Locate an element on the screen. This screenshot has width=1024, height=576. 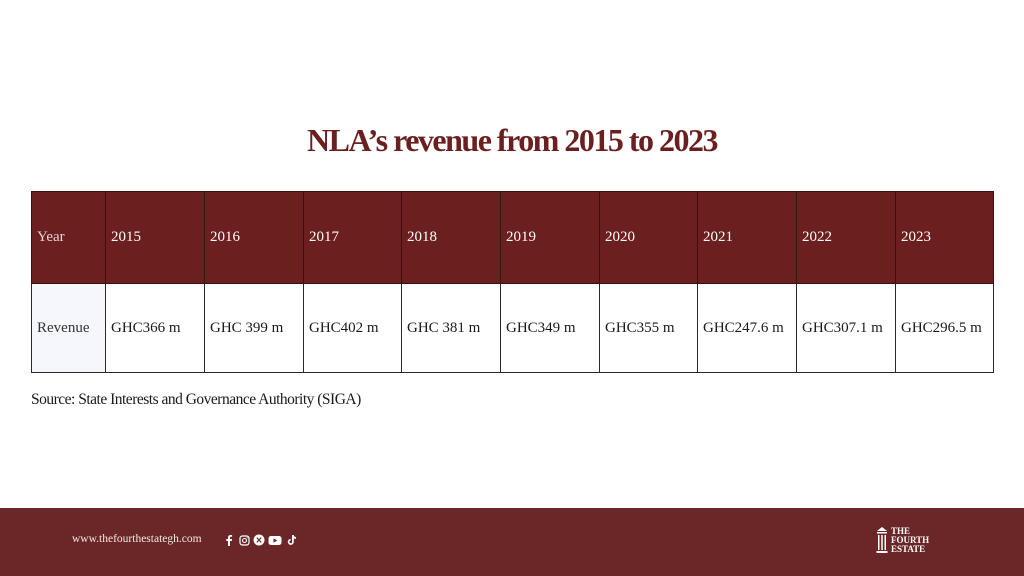
header-cell: 2022 is located at coordinates (846, 237).